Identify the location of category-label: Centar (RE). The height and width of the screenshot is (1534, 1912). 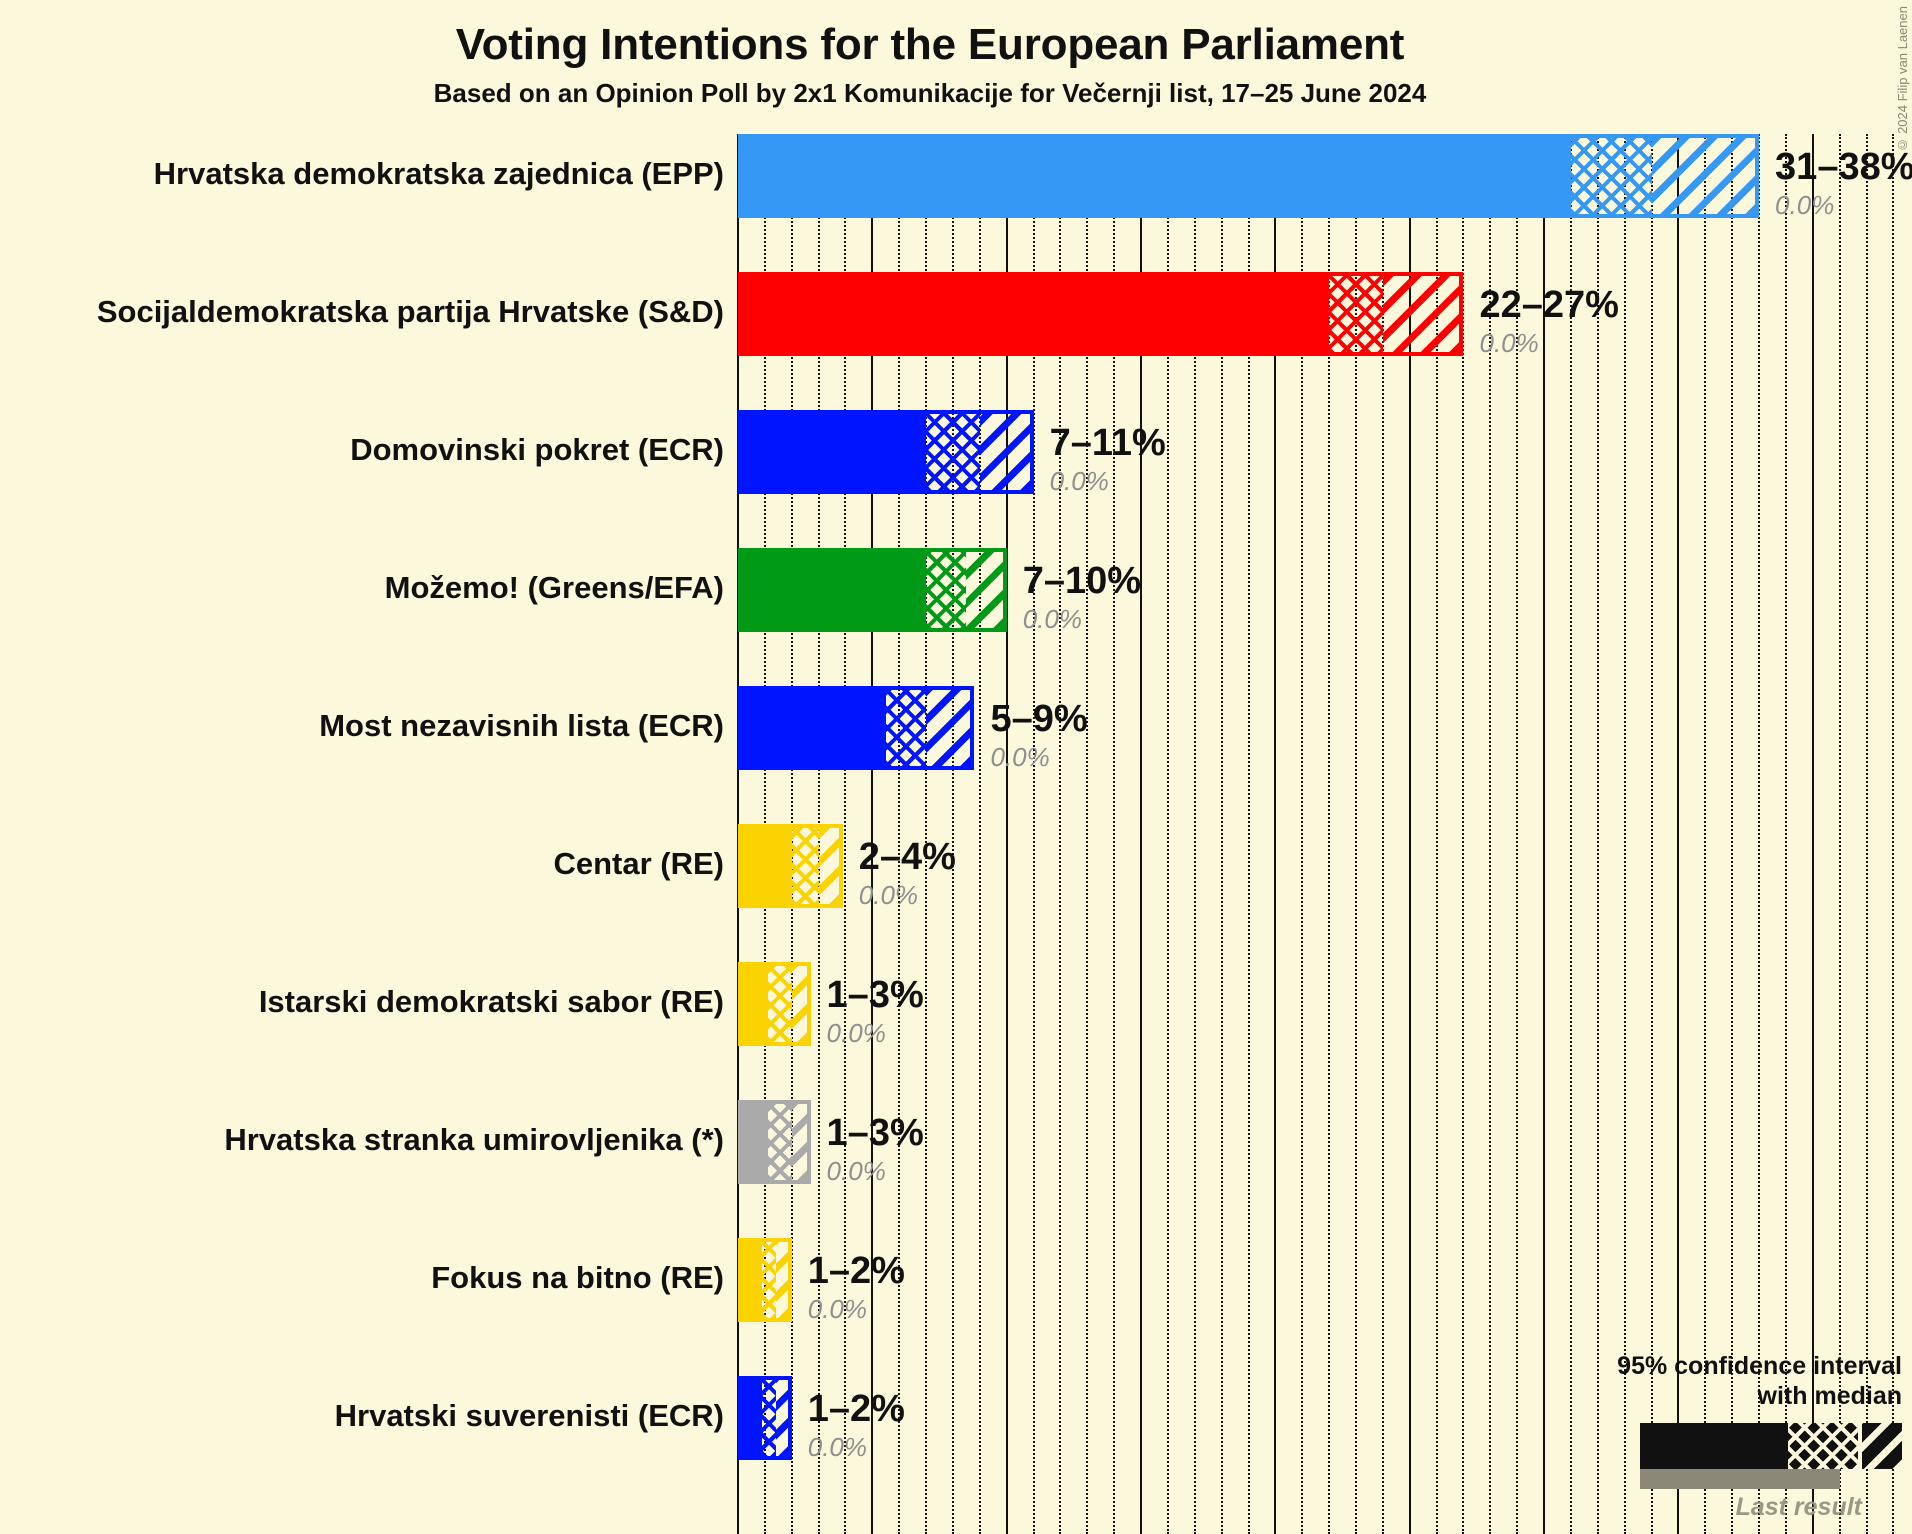
(638, 863).